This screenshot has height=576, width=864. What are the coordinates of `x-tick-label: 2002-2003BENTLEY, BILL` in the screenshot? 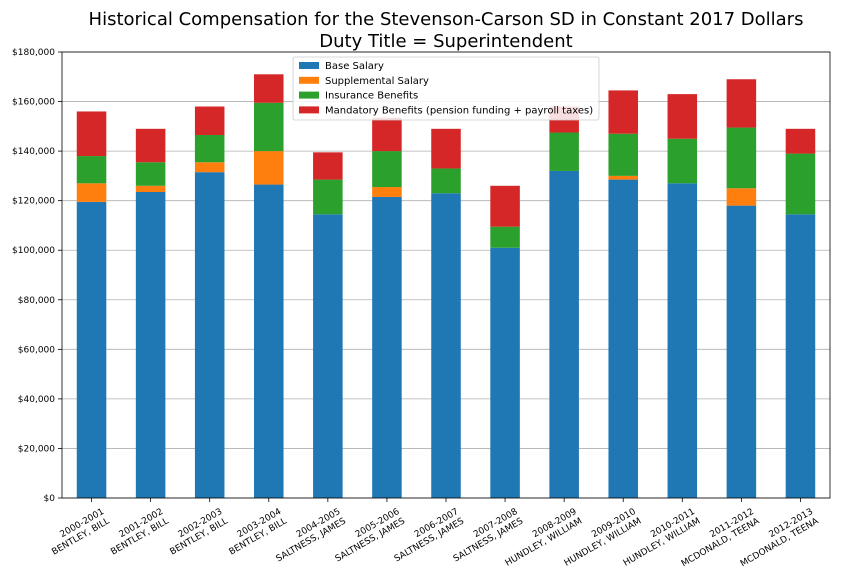 It's located at (196, 532).